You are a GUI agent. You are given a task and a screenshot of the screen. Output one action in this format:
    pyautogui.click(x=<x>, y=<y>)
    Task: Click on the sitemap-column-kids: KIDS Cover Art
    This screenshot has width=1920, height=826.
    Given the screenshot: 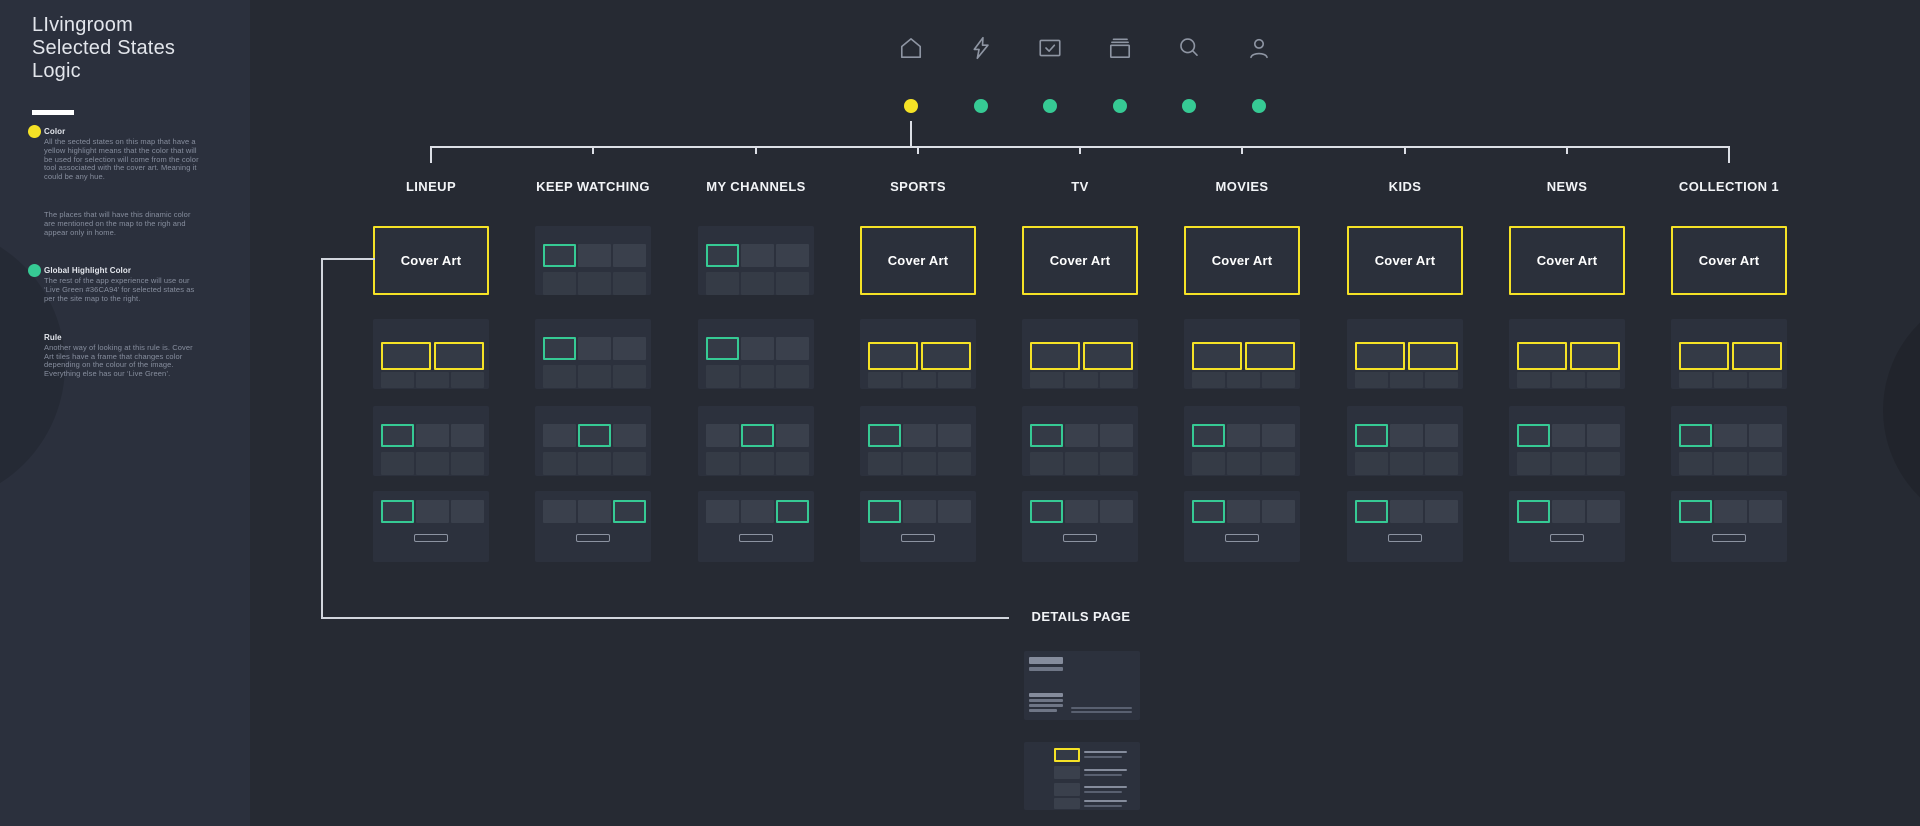 What is the action you would take?
    pyautogui.click(x=1405, y=368)
    